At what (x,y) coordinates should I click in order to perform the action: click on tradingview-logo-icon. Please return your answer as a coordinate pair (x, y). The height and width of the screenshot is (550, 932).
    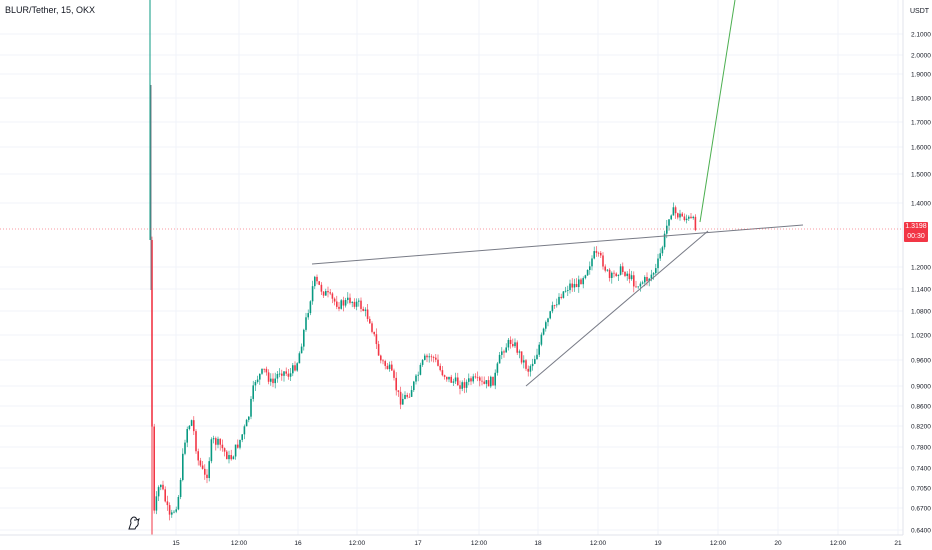
    Looking at the image, I should click on (134, 522).